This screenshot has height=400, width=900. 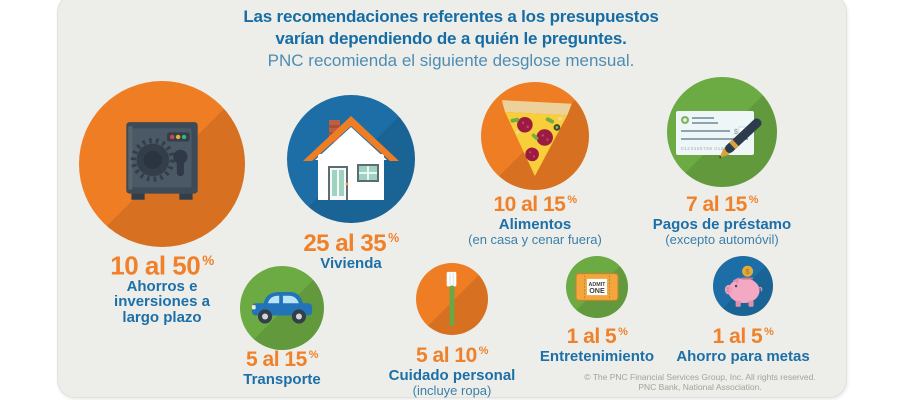 I want to click on caption-entertainment: 1 al 5% Entretenimiento, so click(x=597, y=343).